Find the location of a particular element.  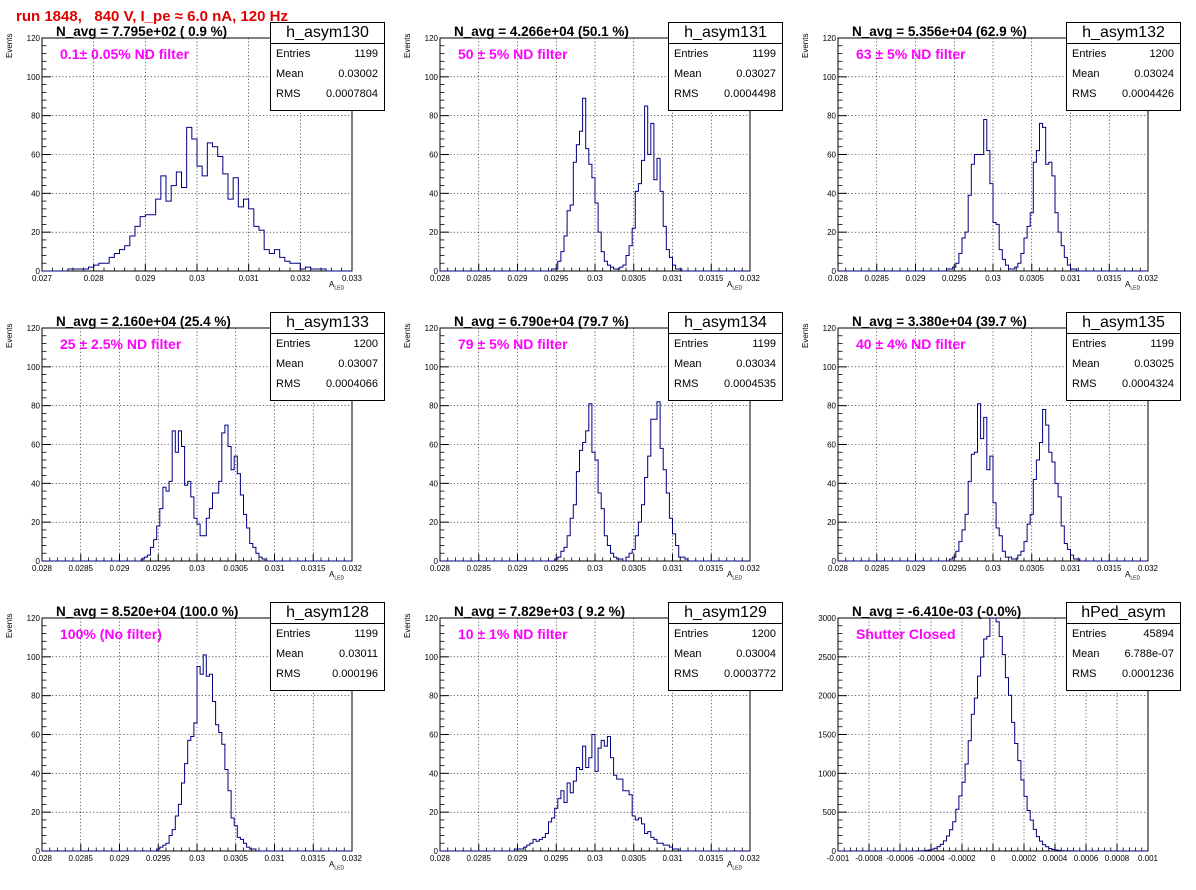

filter-annotation: 100% (No filter) is located at coordinates (111, 634).